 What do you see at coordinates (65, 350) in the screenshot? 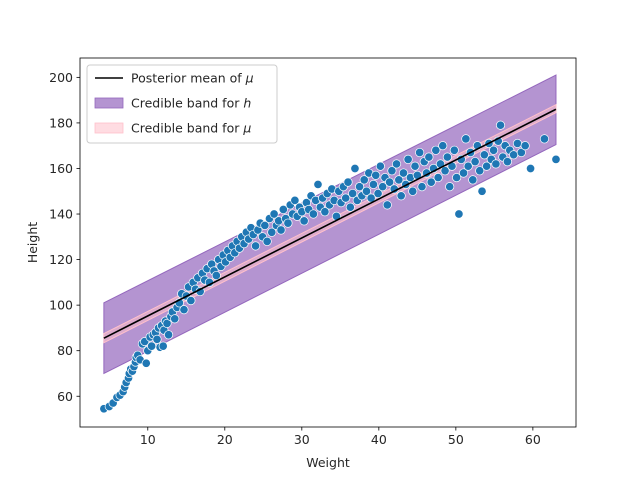
I see `y-tick-label: 80` at bounding box center [65, 350].